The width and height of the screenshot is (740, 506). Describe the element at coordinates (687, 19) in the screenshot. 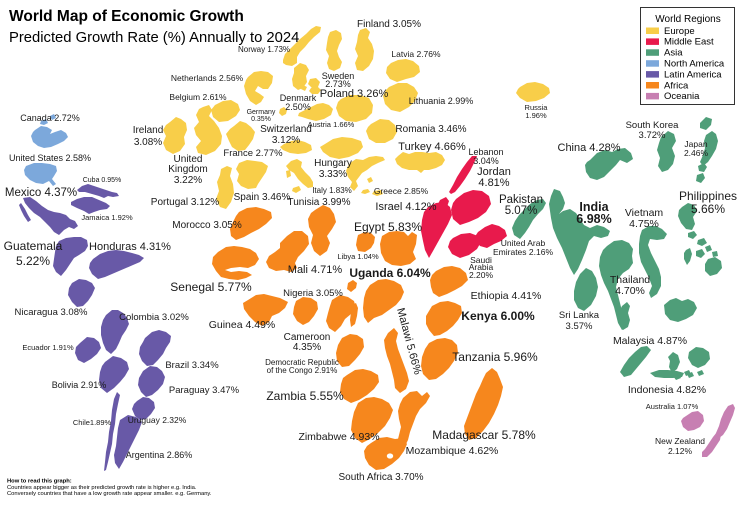

I see `svg-text: World Regions` at that location.